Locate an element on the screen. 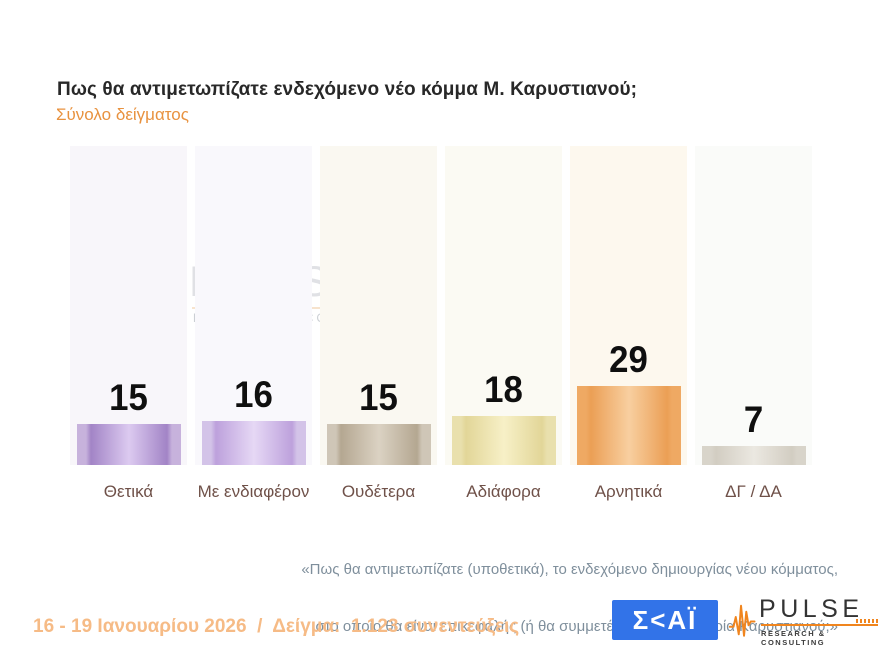 Image resolution: width=880 pixels, height=660 pixels. chart-column-5: 29 is located at coordinates (628, 305).